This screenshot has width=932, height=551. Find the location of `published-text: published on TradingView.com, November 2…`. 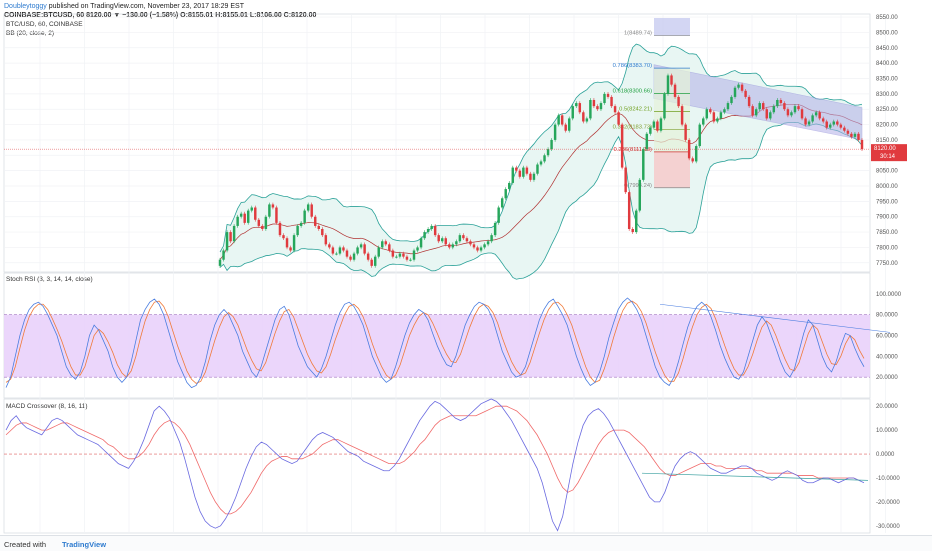

published-text: published on TradingView.com, November 2… is located at coordinates (146, 6).